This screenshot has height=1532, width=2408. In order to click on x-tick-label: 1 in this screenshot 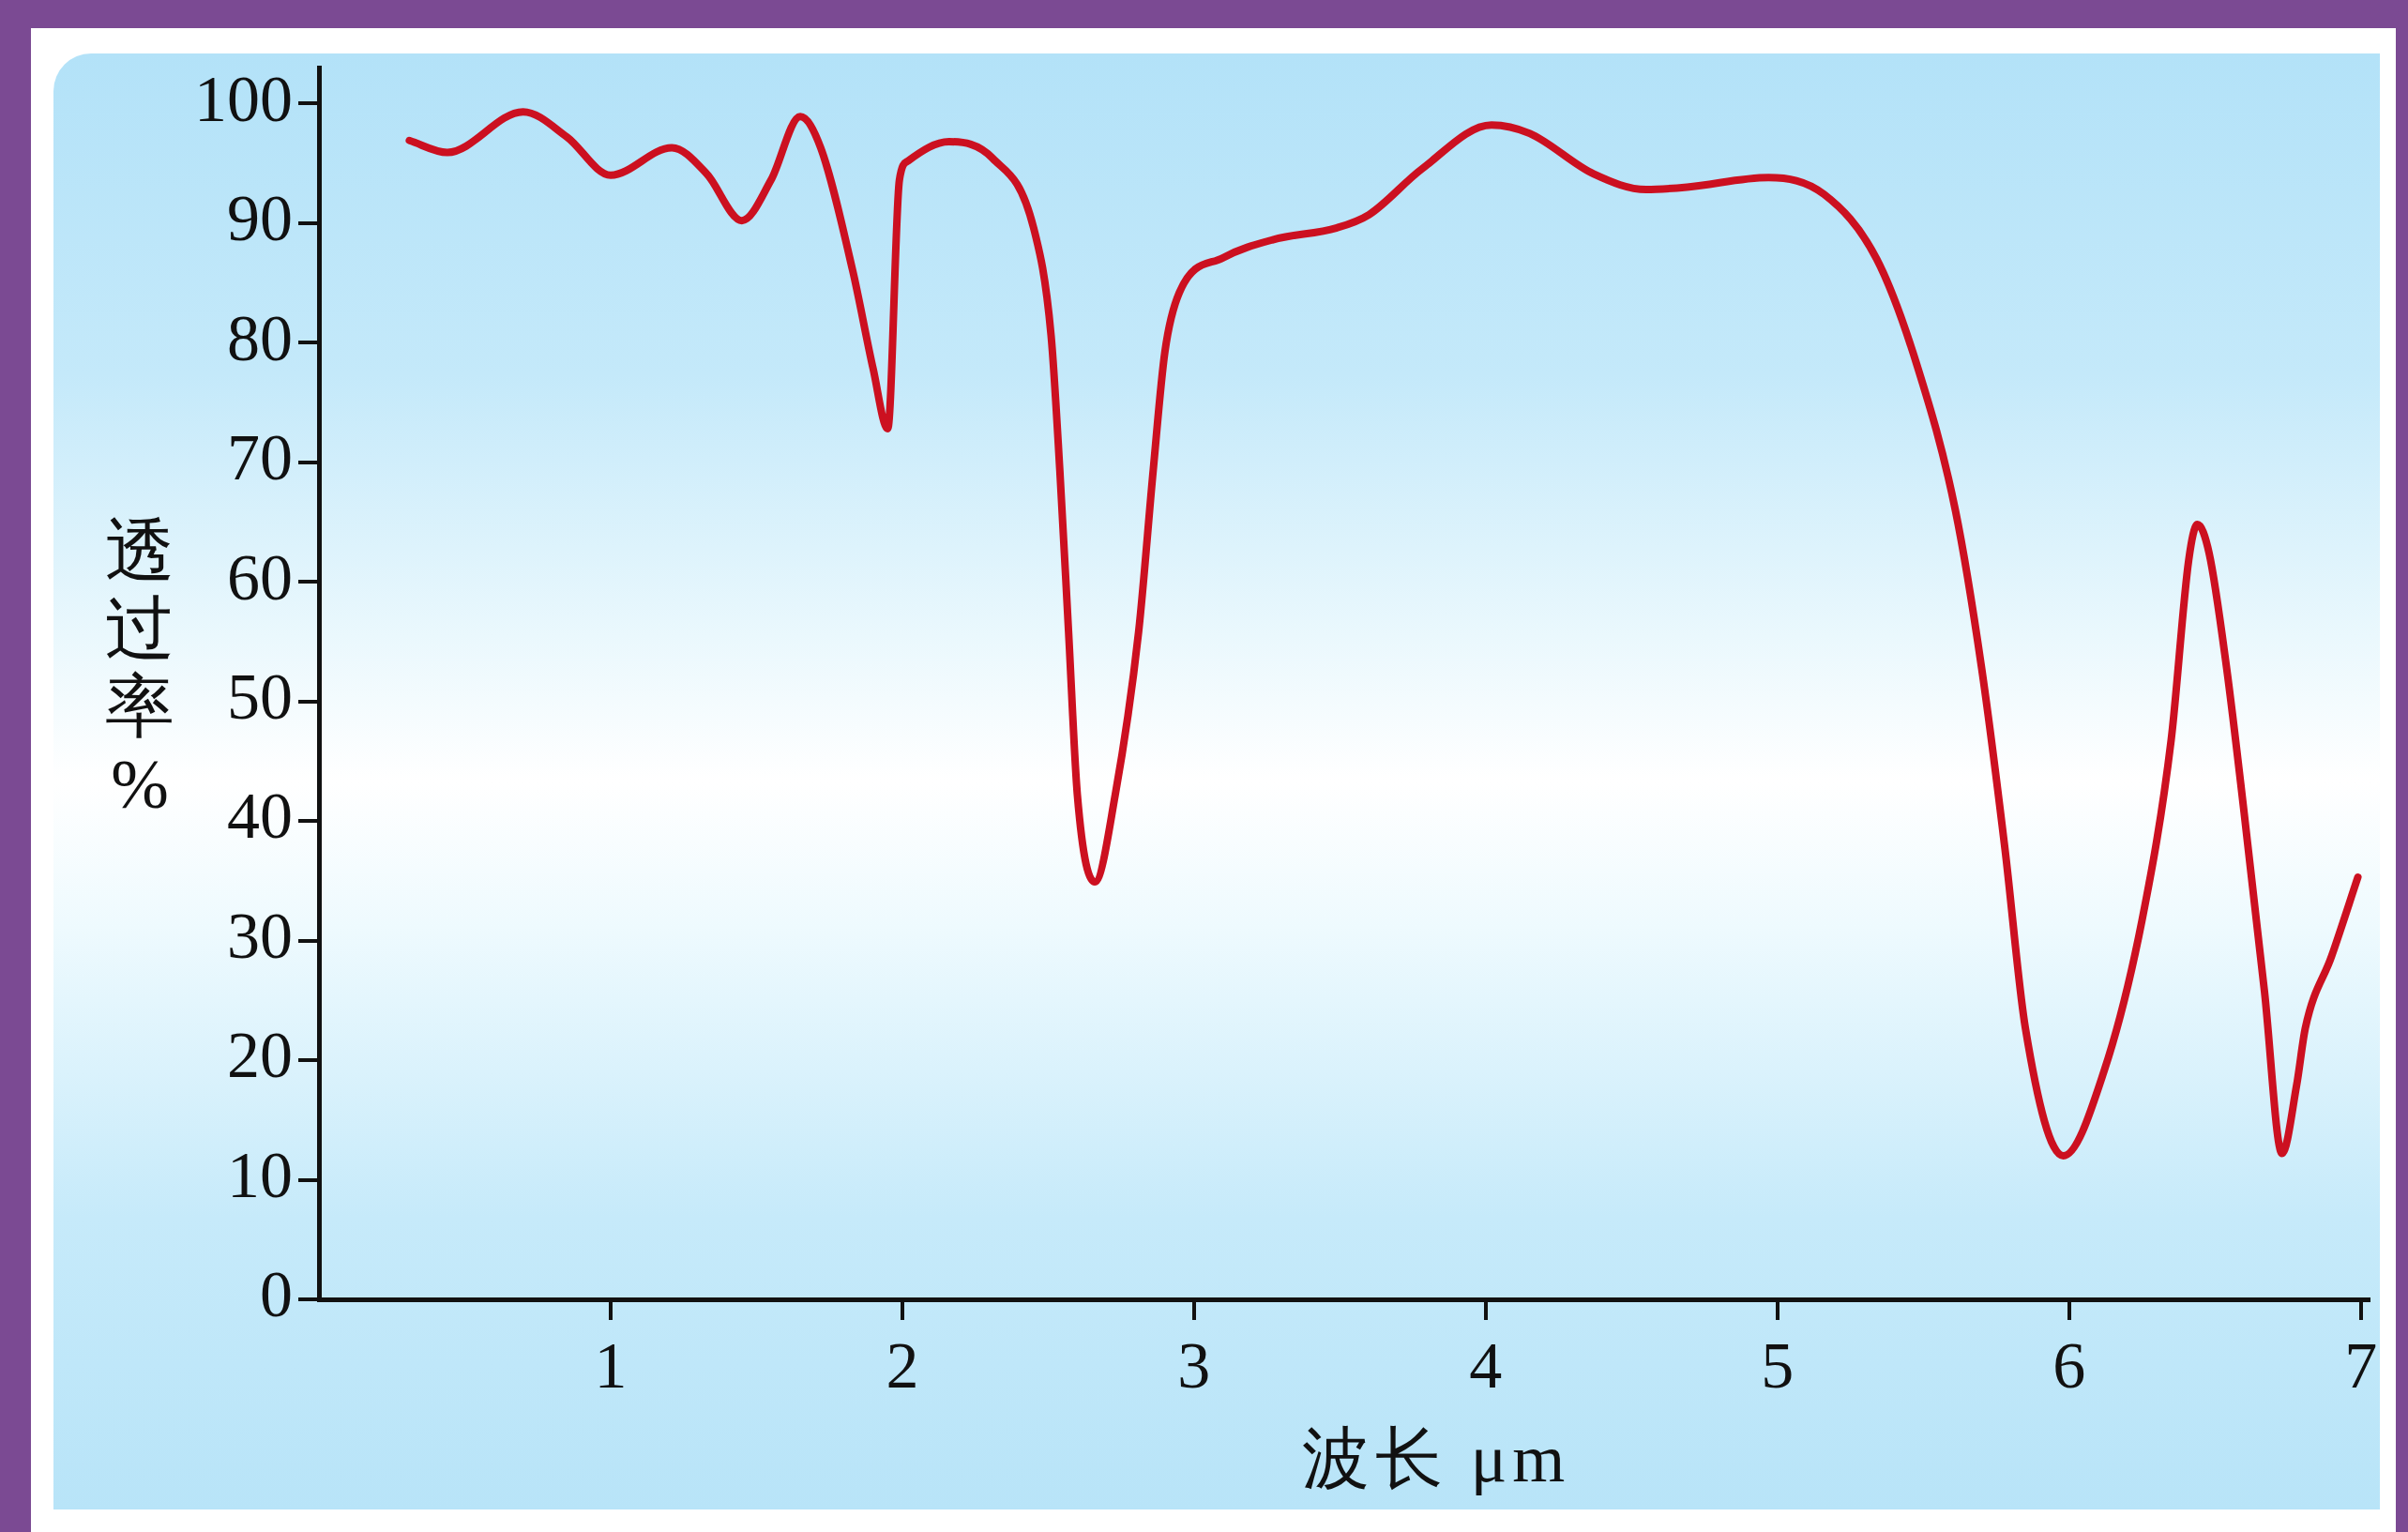, I will do `click(611, 1366)`.